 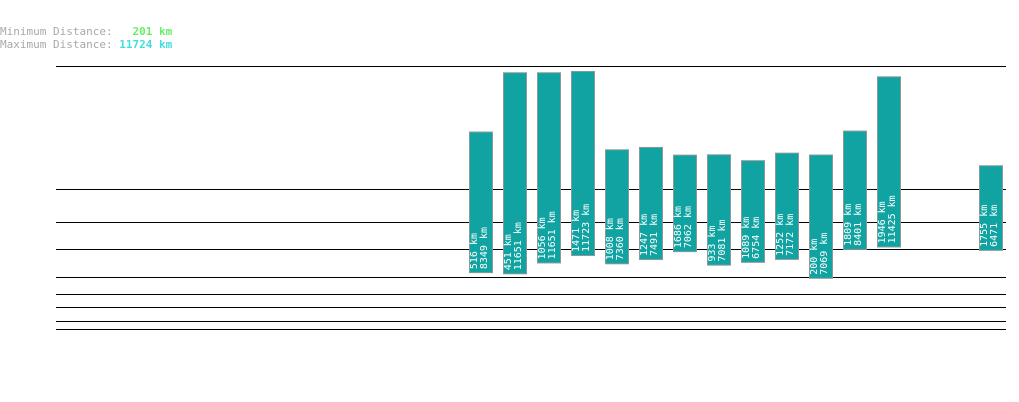 What do you see at coordinates (824, 254) in the screenshot?
I see `bar-max-label: 7069 km` at bounding box center [824, 254].